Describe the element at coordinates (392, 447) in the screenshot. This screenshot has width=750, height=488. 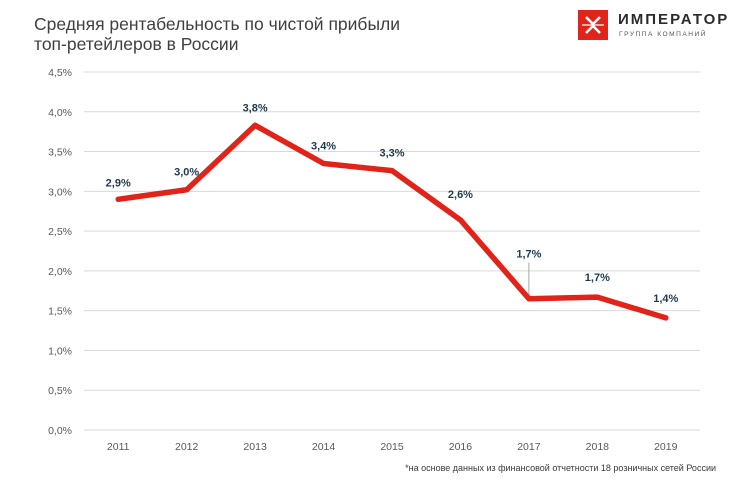
I see `x-tick-label: 2015` at that location.